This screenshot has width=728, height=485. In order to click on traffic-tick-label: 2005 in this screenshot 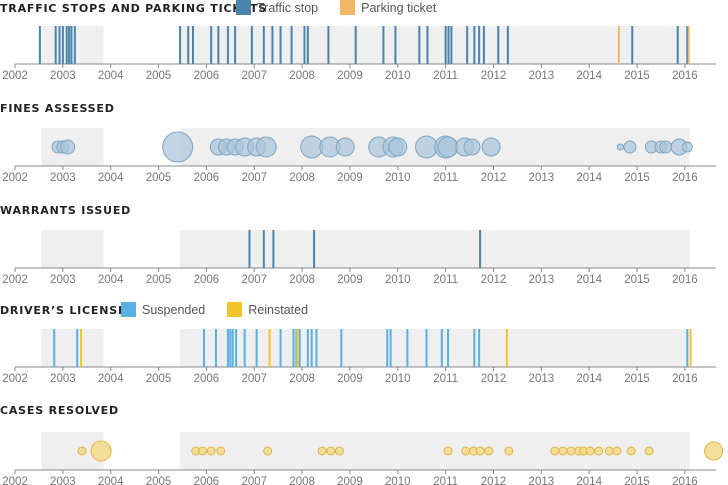, I will do `click(159, 76)`.